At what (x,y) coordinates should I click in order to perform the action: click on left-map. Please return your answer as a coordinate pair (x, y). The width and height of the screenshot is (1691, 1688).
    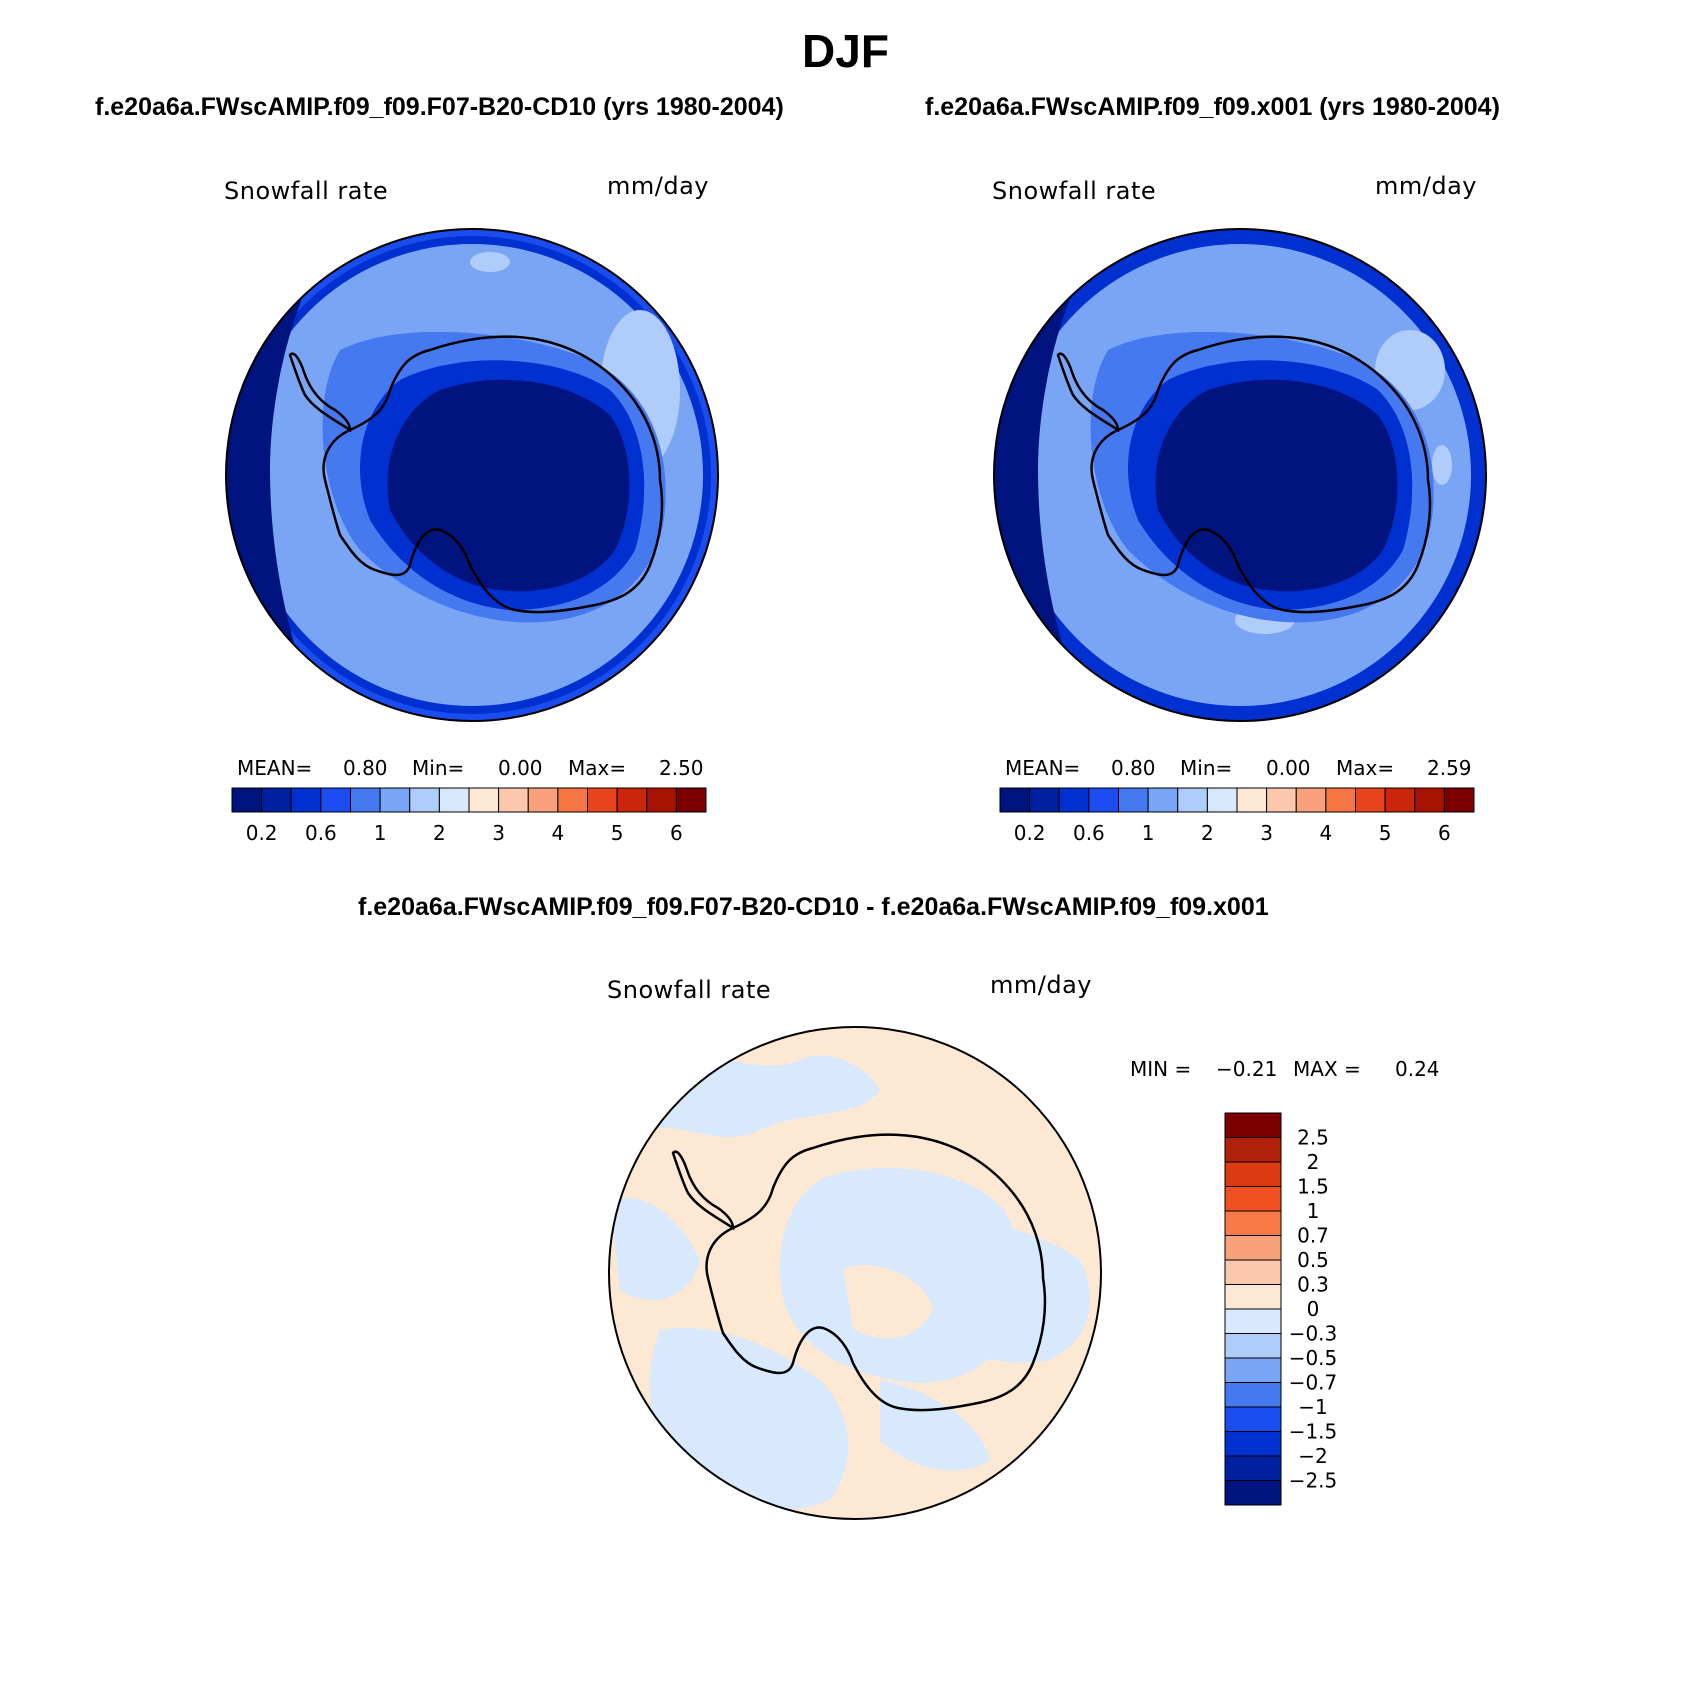
    Looking at the image, I should click on (472, 475).